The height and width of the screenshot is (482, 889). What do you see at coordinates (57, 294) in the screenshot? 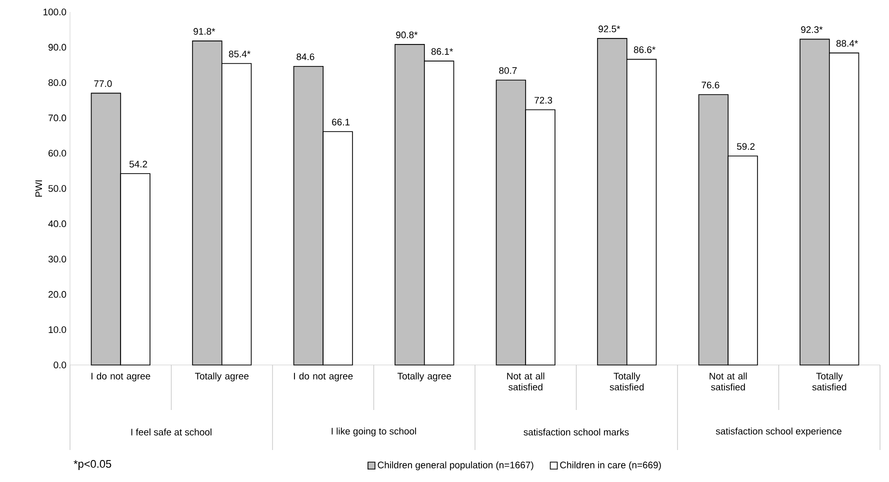
I see `y-tick-label: 20.0` at bounding box center [57, 294].